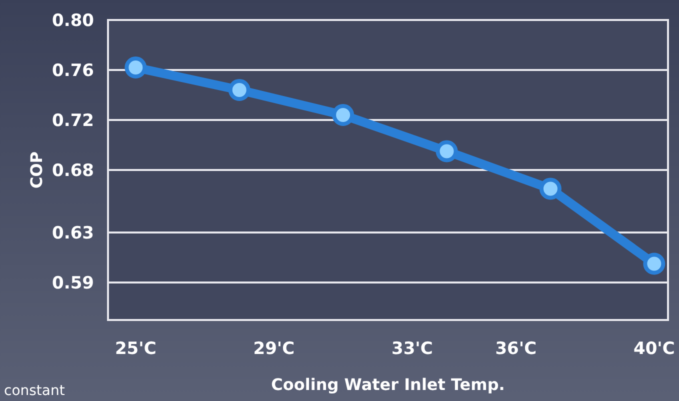 The height and width of the screenshot is (401, 679). I want to click on x-tick-label: 33'C, so click(412, 349).